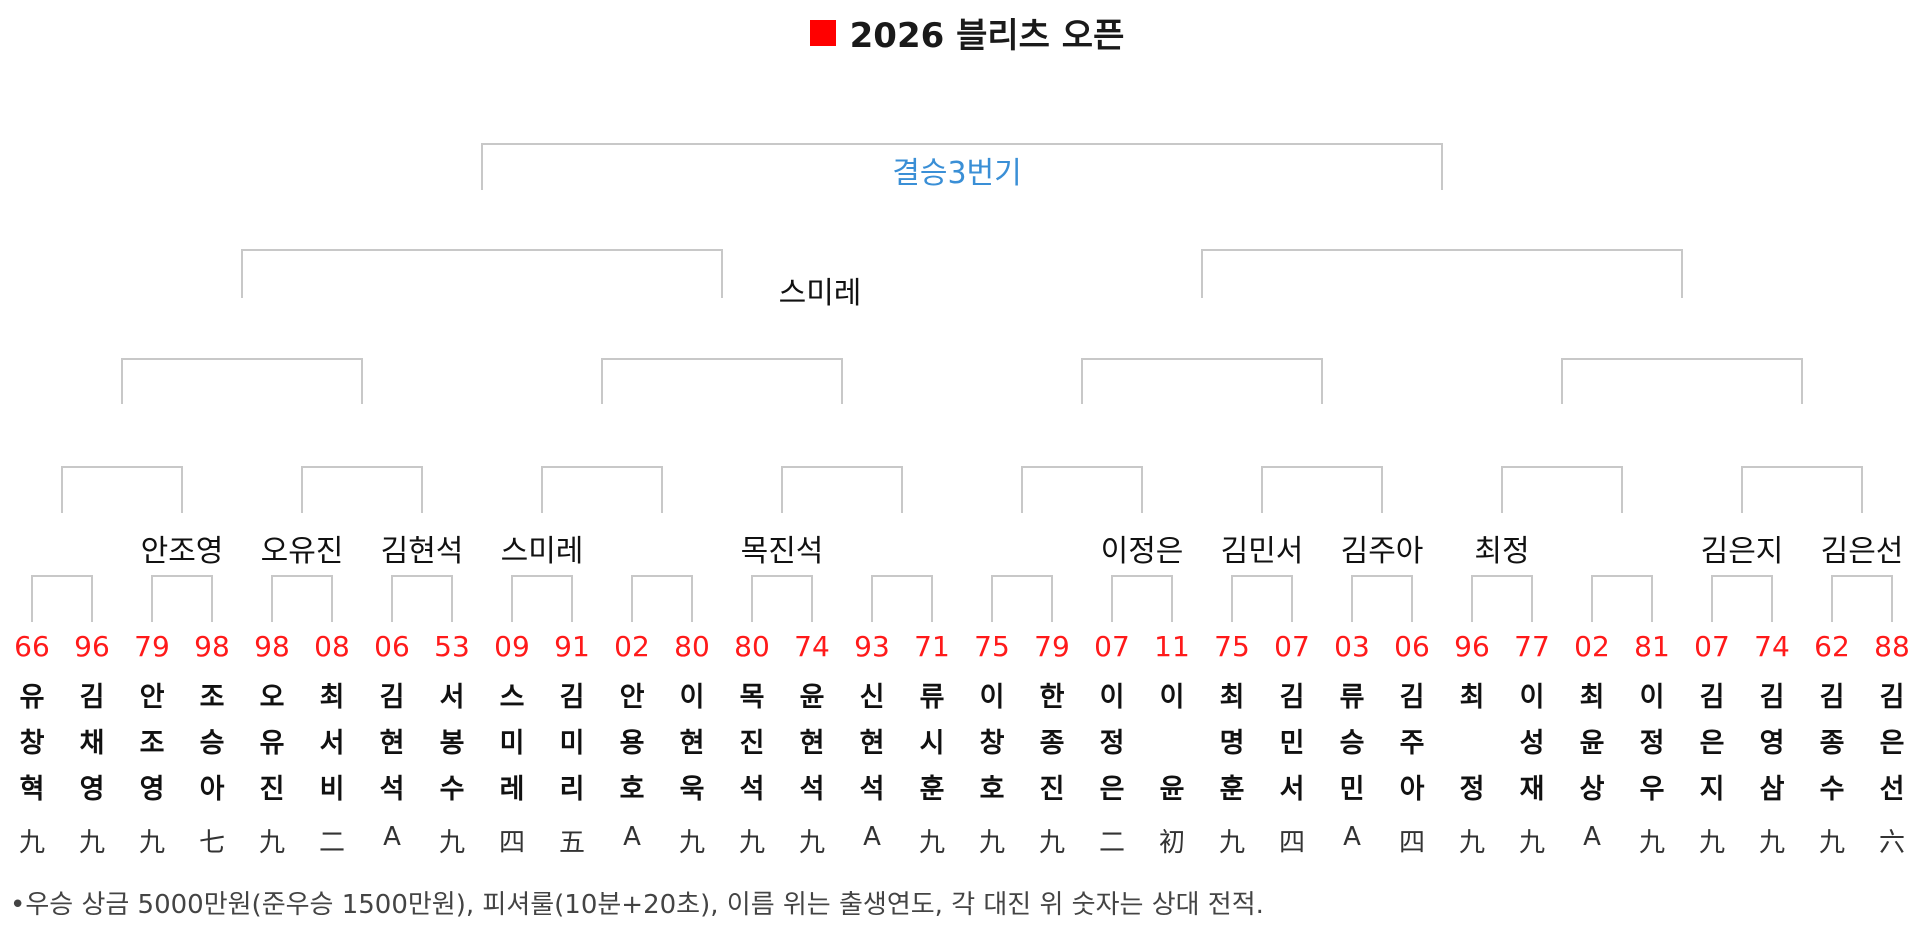 This screenshot has width=1920, height=926. Describe the element at coordinates (1382, 551) in the screenshot. I see `match-winner: 김주아` at that location.